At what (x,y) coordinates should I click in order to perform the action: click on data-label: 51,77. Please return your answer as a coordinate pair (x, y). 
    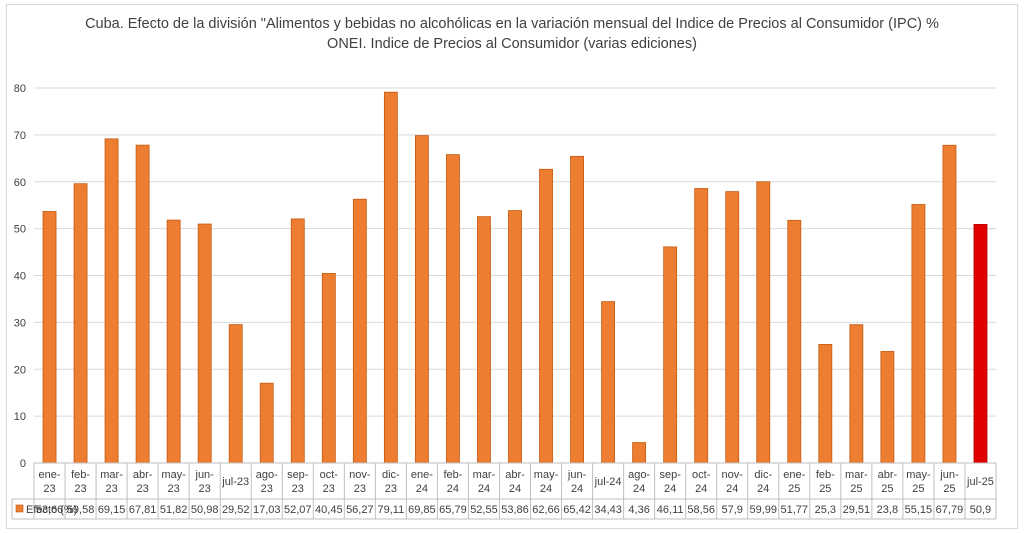
    Looking at the image, I should click on (795, 510).